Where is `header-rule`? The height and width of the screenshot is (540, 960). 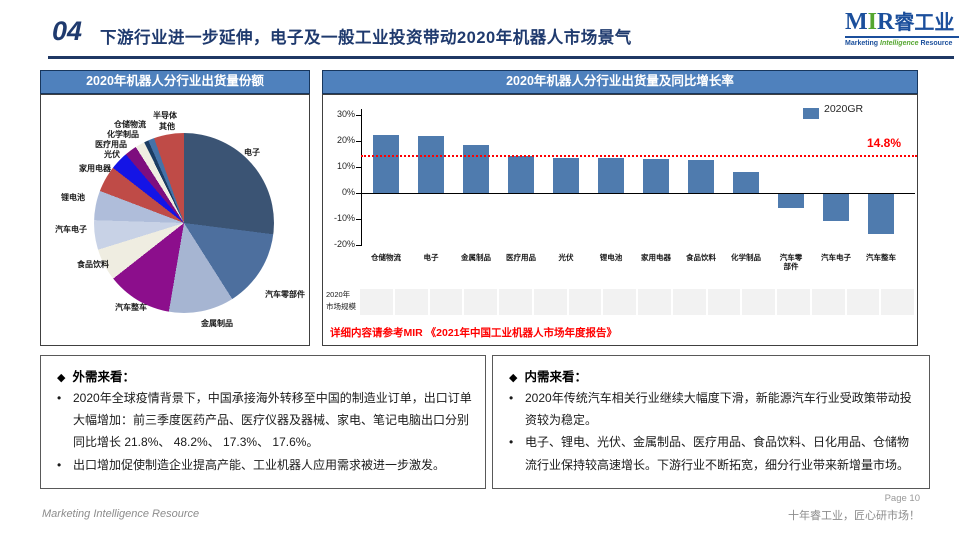 header-rule is located at coordinates (501, 57).